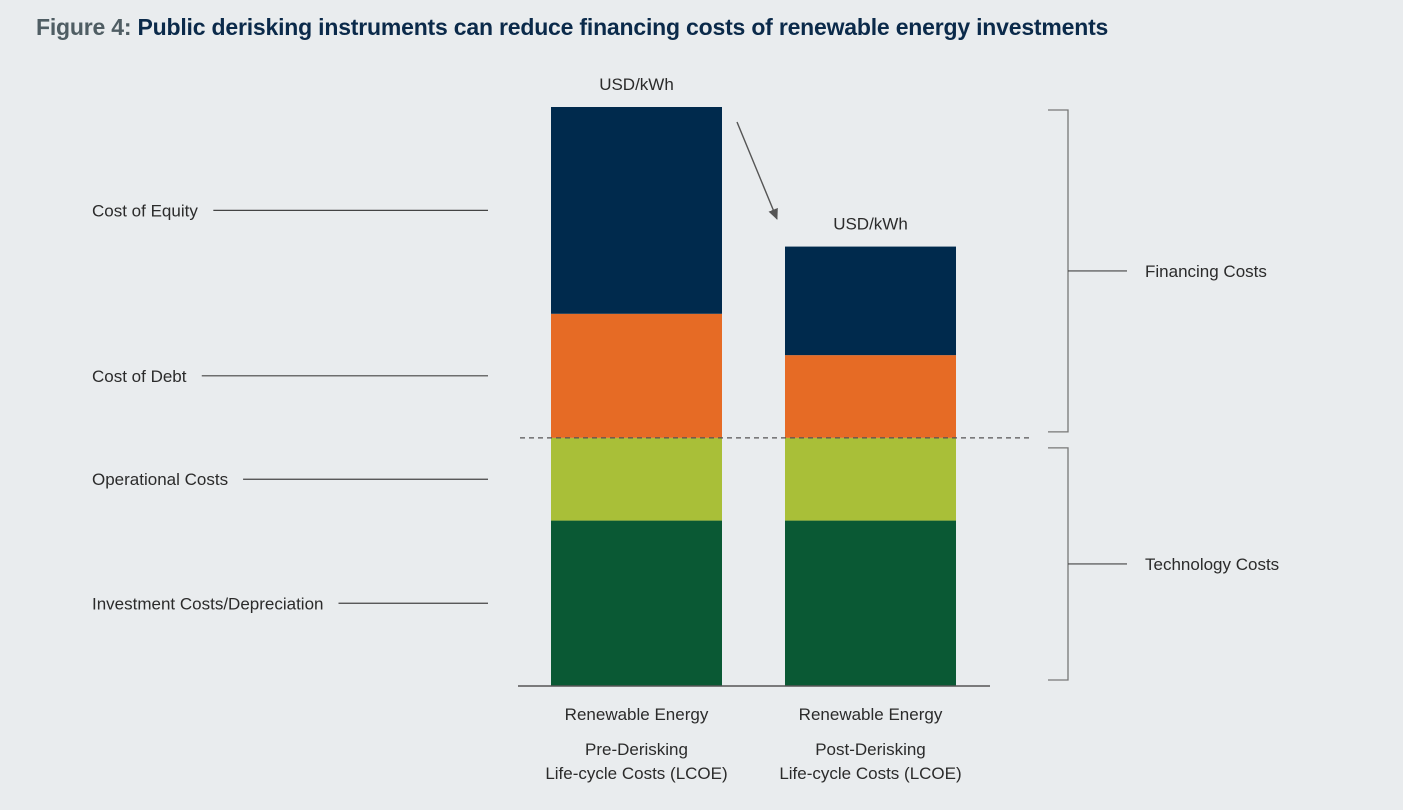  Describe the element at coordinates (757, 170) in the screenshot. I see `reduction-arrow` at that location.